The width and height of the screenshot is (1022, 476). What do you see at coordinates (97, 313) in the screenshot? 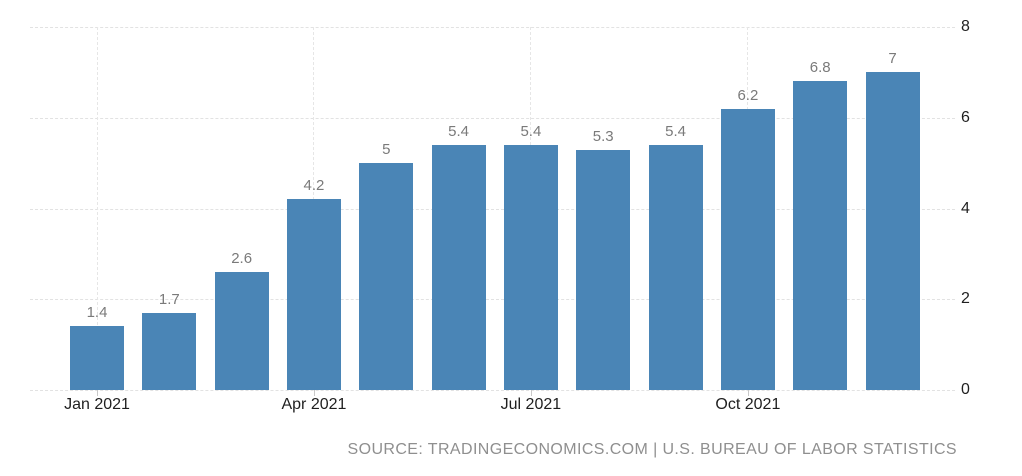
I see `bar-value-label: 1.4` at bounding box center [97, 313].